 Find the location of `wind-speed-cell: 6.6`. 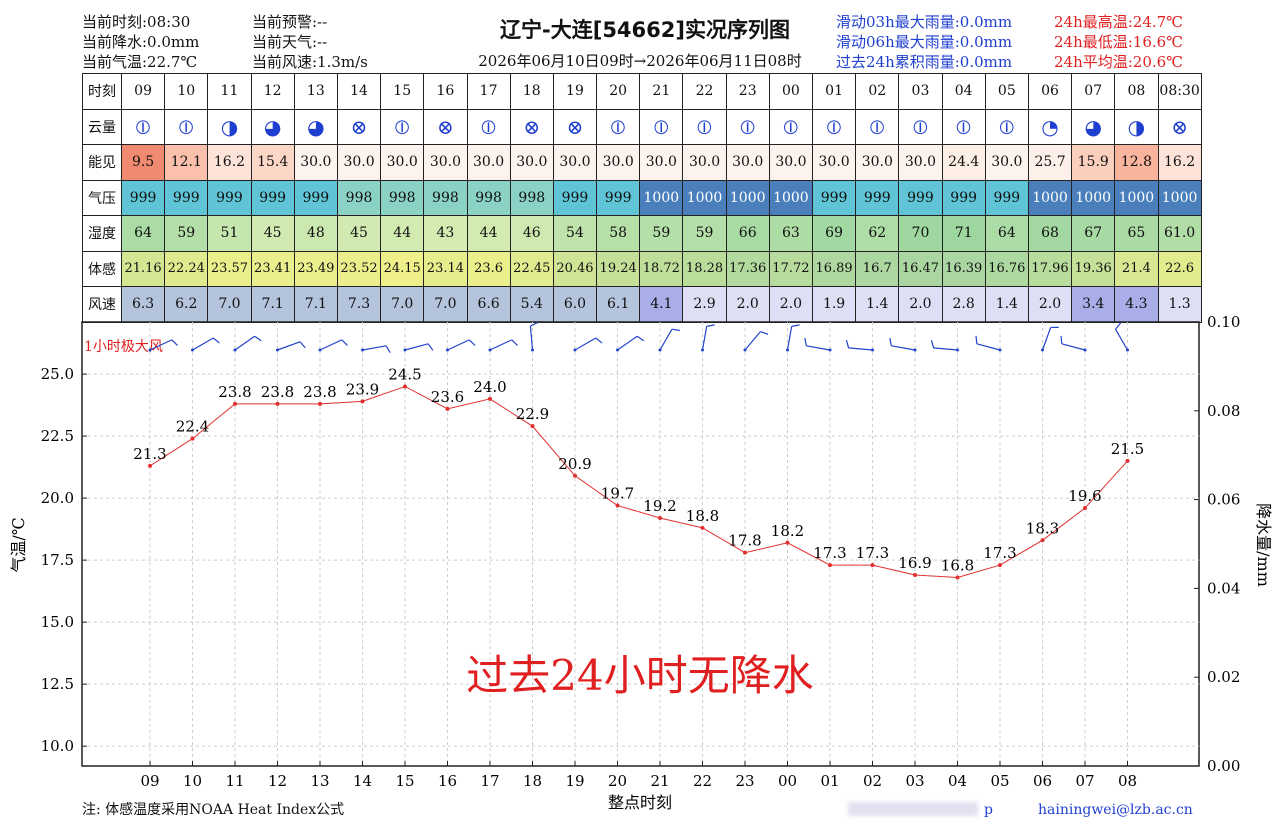

wind-speed-cell: 6.6 is located at coordinates (488, 304).